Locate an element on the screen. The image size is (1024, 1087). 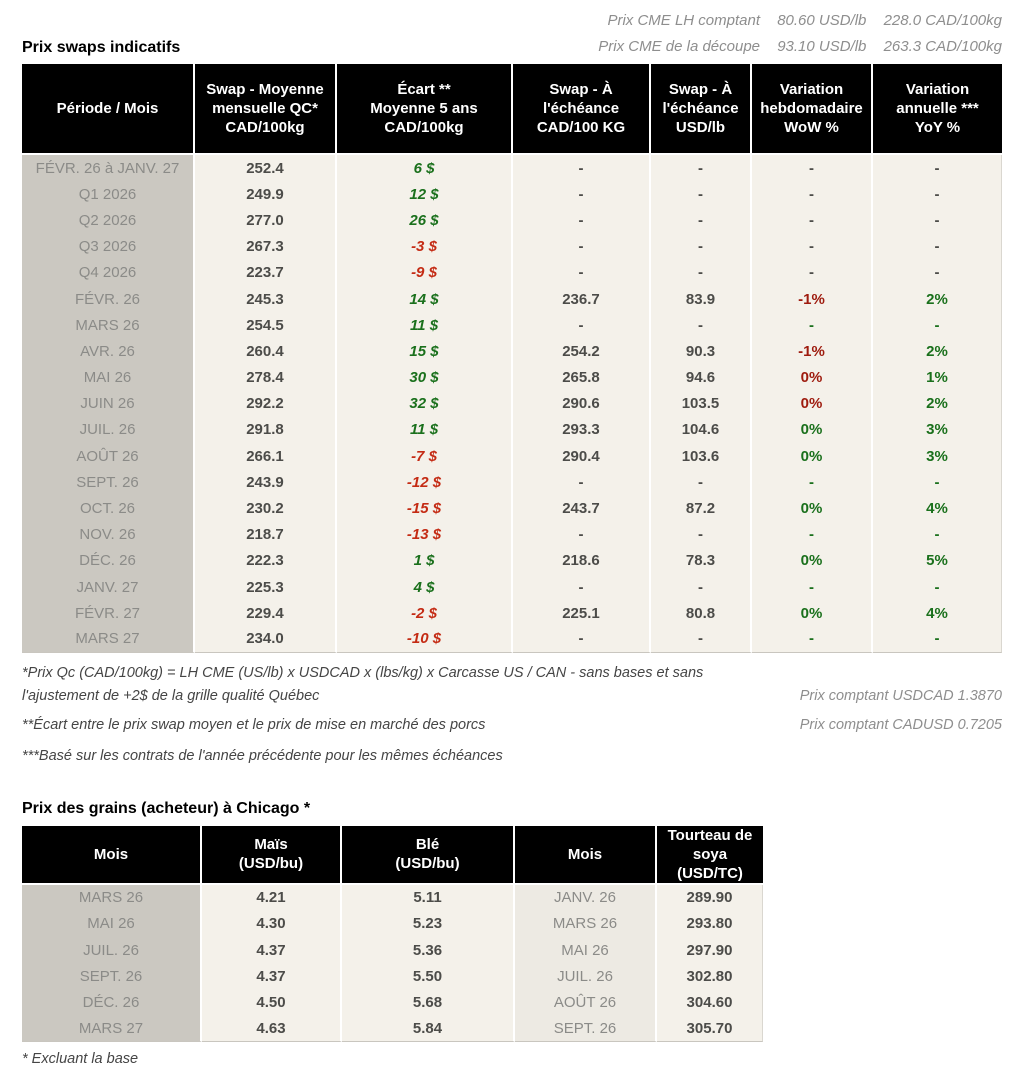
cell-swap-avg: 267.3 is located at coordinates (266, 246).